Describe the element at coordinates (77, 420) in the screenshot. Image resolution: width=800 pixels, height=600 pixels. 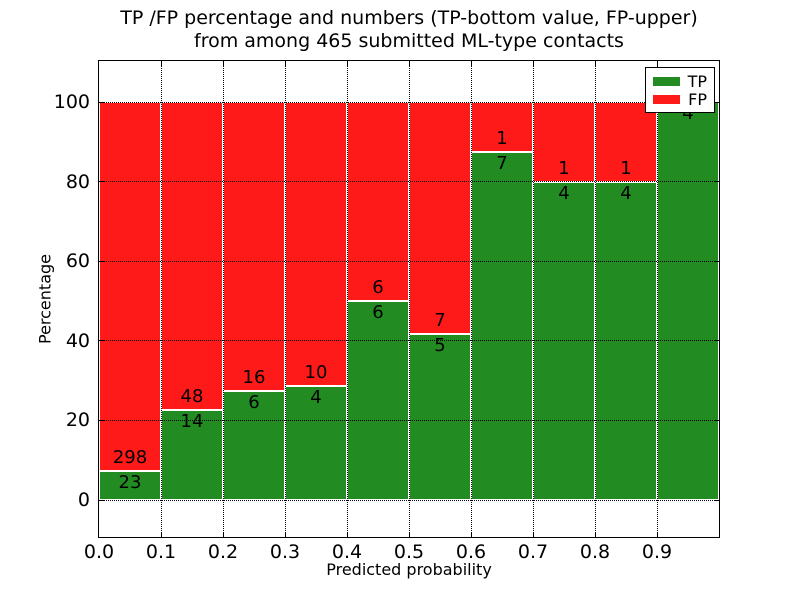
I see `y-tick-label-20: 20` at that location.